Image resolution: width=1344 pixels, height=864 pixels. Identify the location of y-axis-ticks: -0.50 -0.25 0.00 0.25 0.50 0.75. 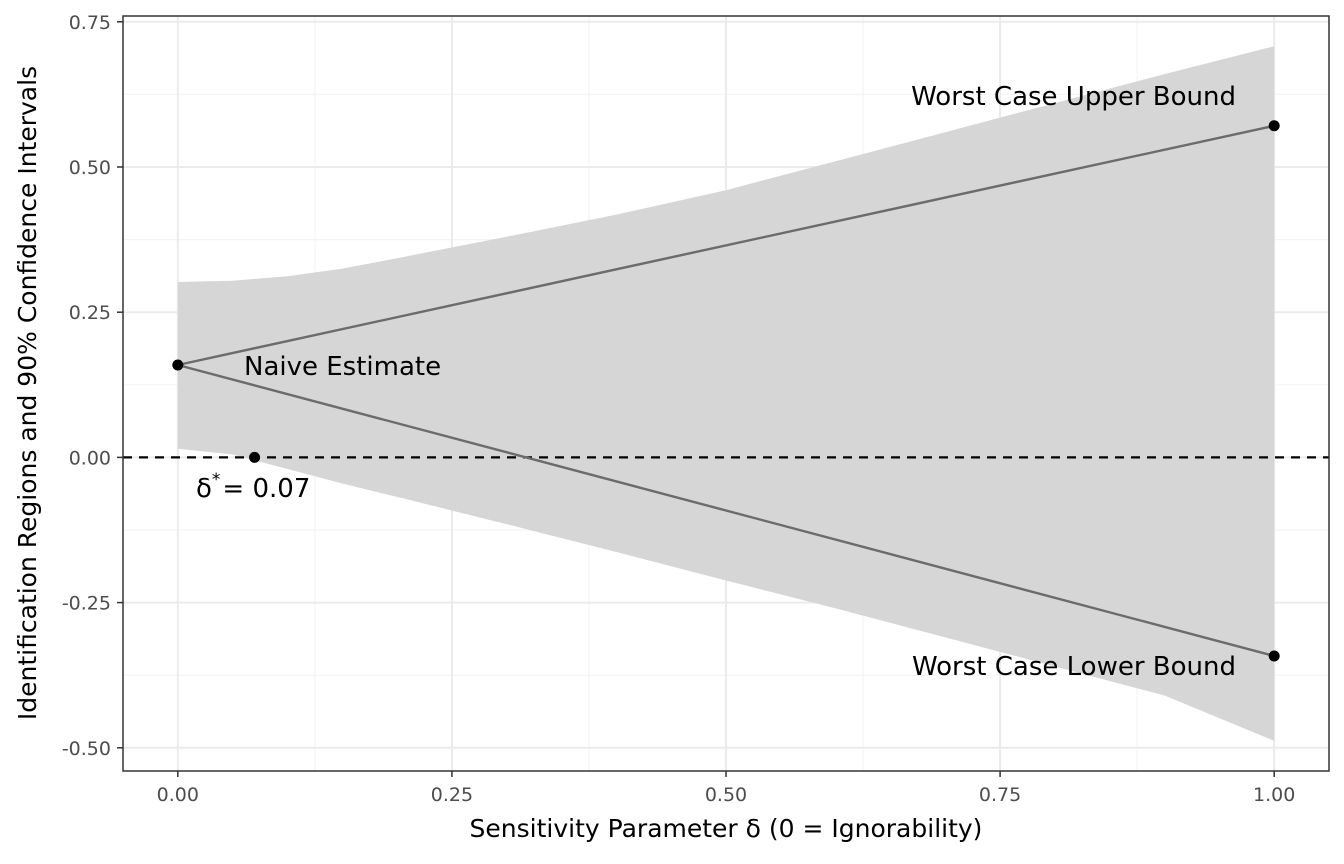
(92, 386).